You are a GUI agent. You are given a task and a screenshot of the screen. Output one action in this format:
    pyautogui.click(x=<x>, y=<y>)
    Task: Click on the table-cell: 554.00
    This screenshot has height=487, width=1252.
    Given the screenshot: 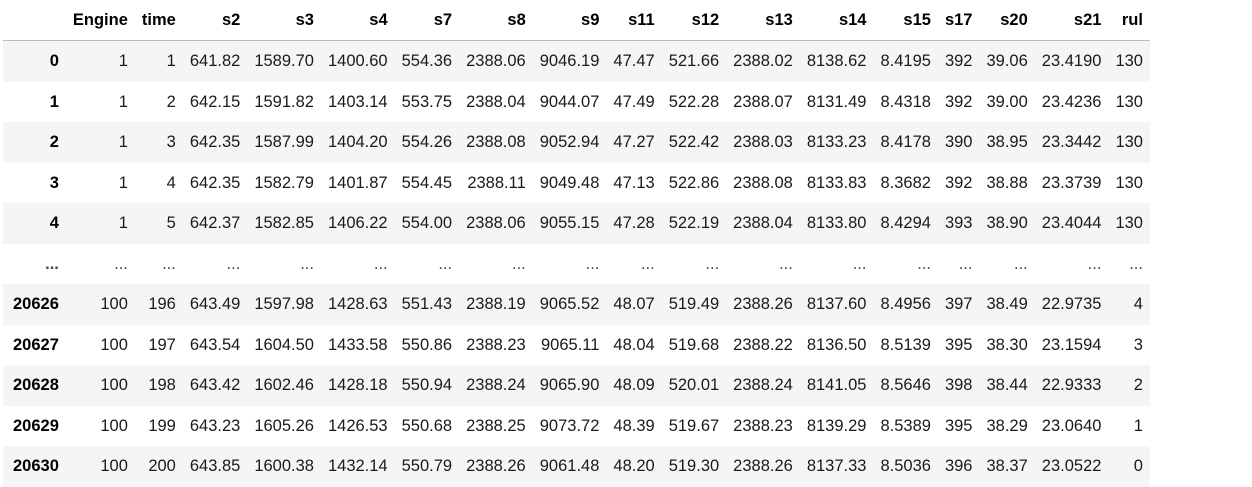 What is the action you would take?
    pyautogui.click(x=427, y=223)
    